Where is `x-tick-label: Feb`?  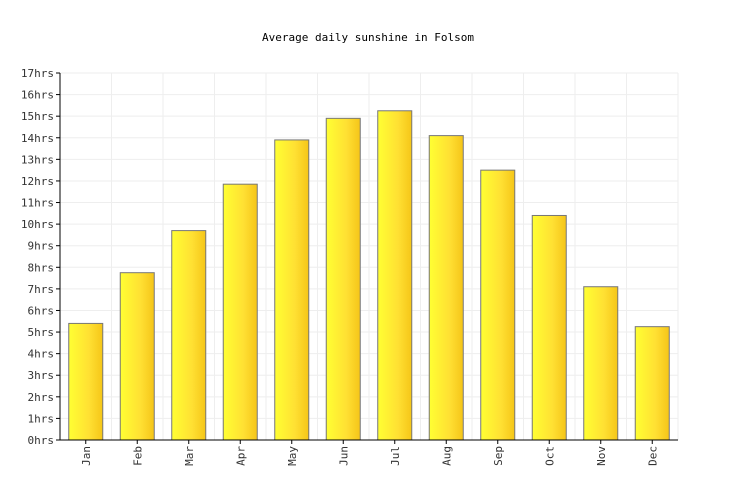 x-tick-label: Feb is located at coordinates (137, 456).